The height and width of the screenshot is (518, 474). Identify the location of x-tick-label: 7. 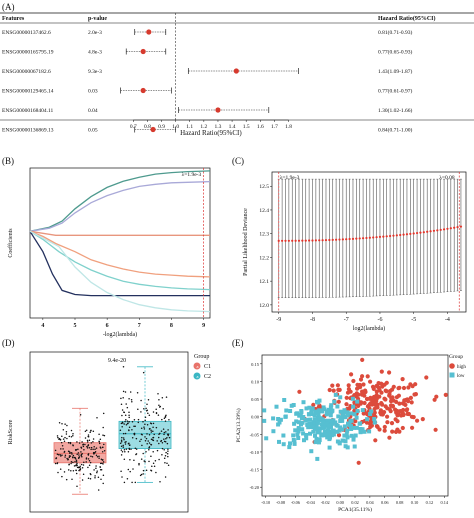
(139, 326).